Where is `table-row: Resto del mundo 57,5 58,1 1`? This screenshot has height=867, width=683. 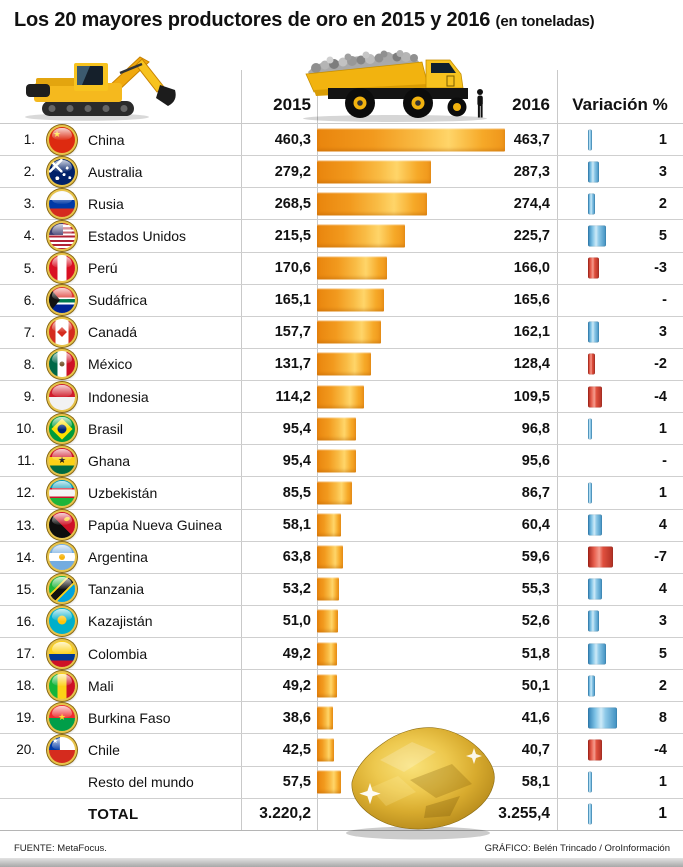
table-row: Resto del mundo 57,5 58,1 1 is located at coordinates (341, 783).